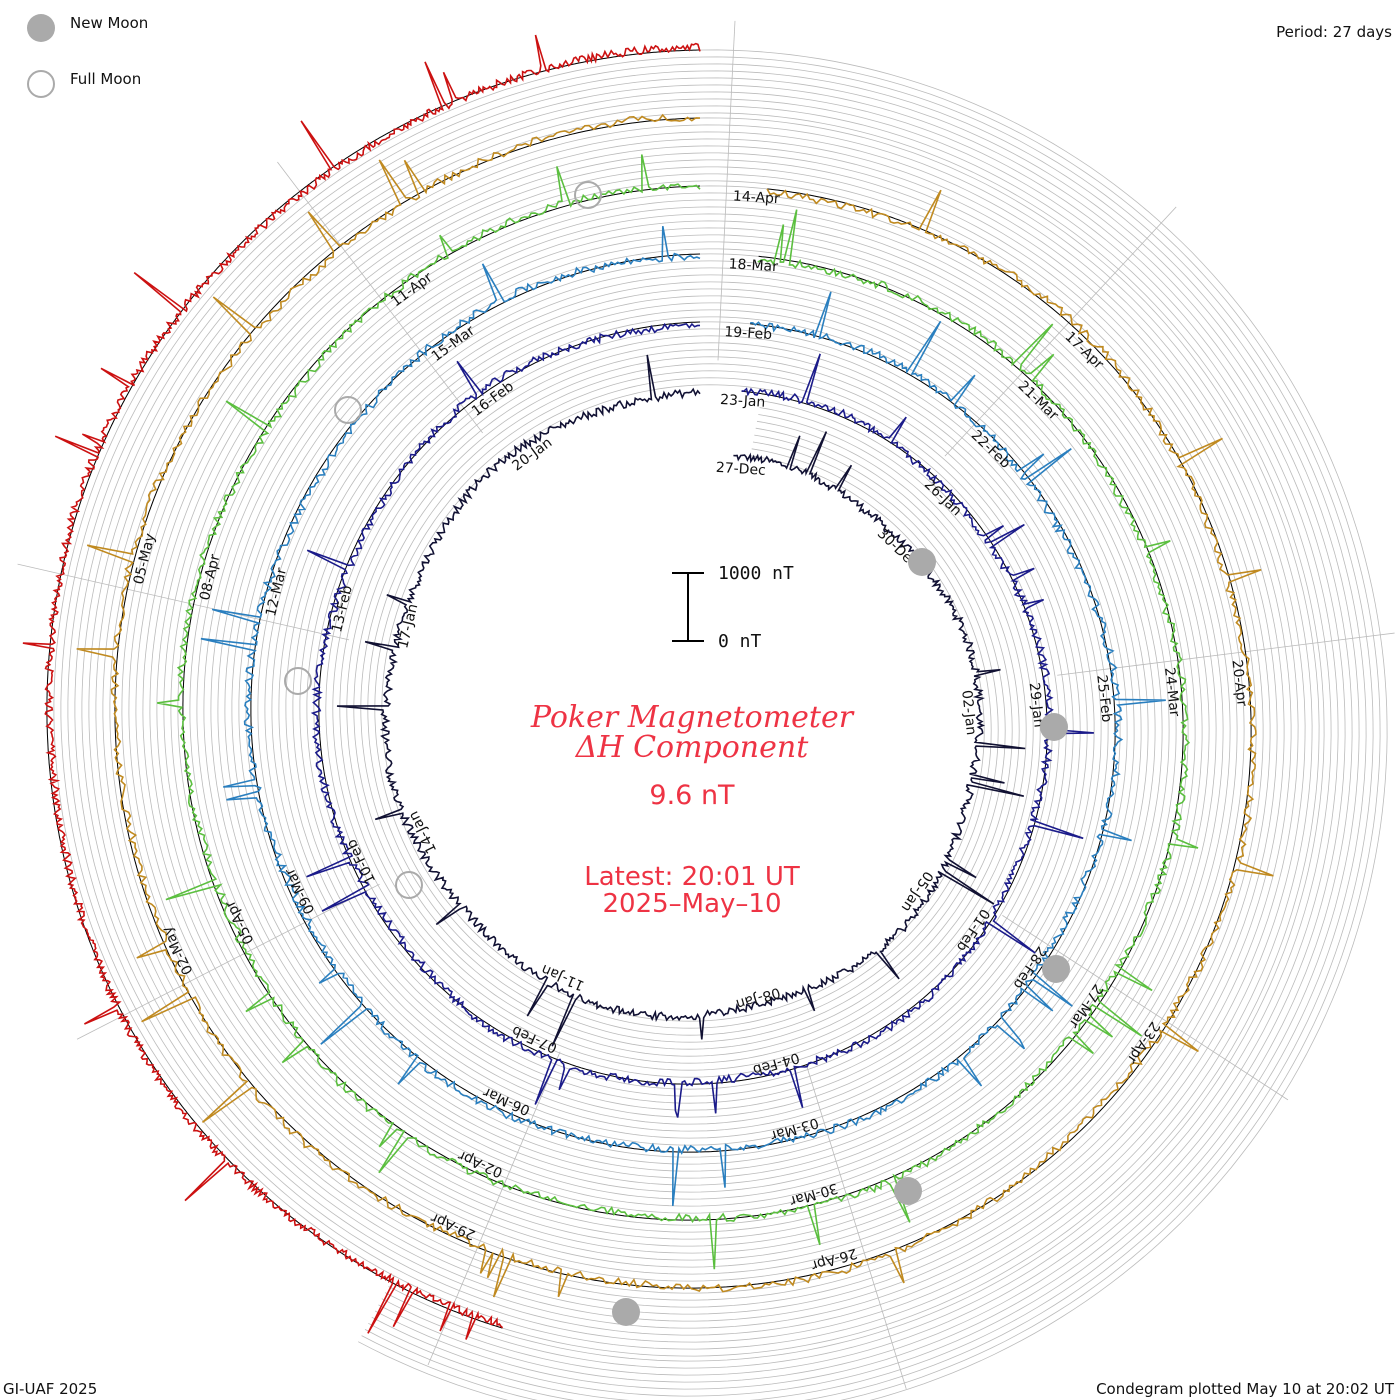  I want to click on date-tick-label: 17-Jan, so click(408, 626).